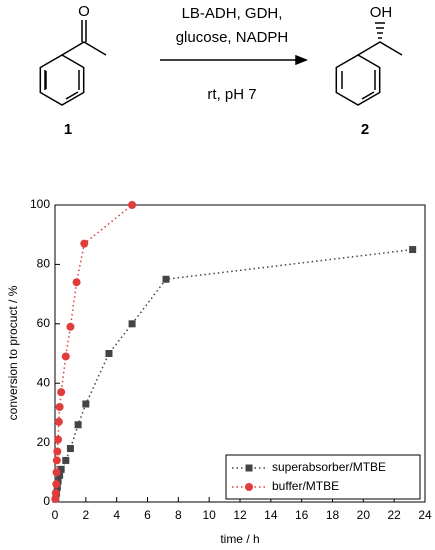 The width and height of the screenshot is (435, 550). Describe the element at coordinates (44, 323) in the screenshot. I see `y-tick-label: 60` at that location.